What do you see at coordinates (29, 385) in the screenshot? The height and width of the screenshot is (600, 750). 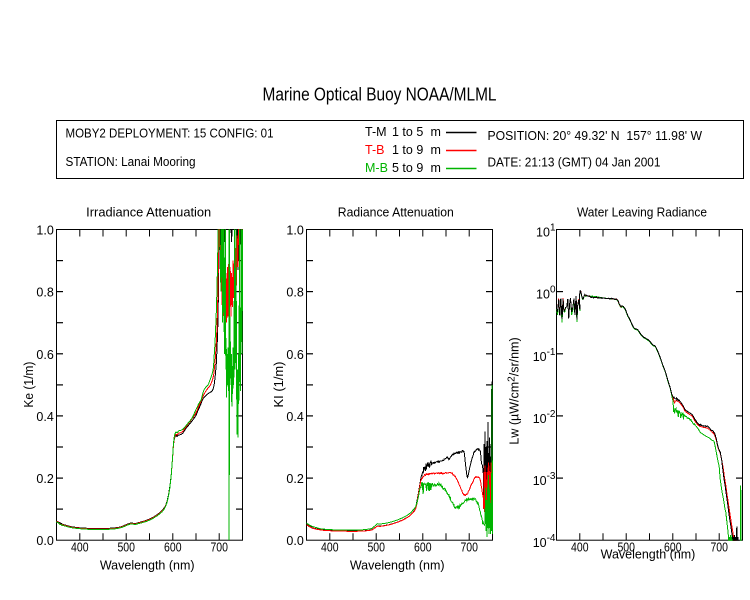 I see `svg-text: Ke (1/m)` at bounding box center [29, 385].